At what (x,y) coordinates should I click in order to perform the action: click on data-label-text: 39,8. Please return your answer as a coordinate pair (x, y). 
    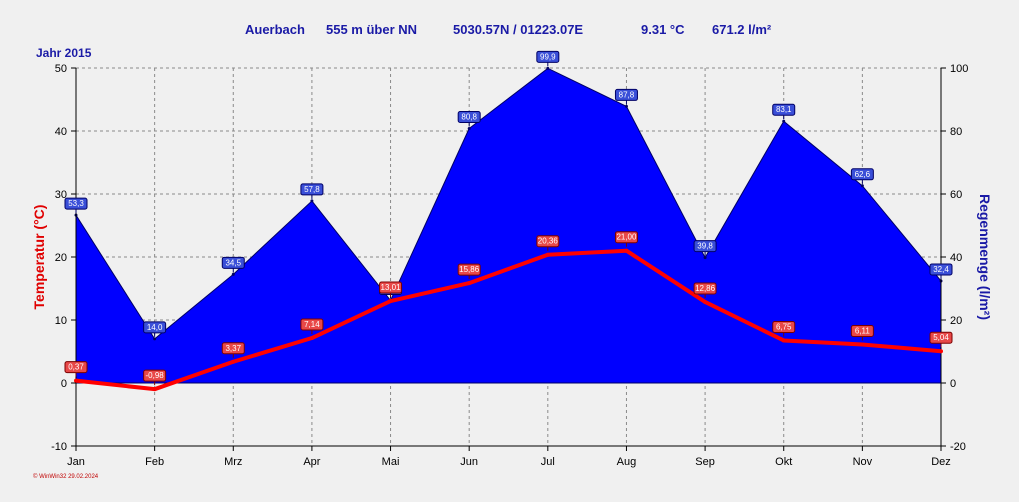
    Looking at the image, I should click on (705, 246).